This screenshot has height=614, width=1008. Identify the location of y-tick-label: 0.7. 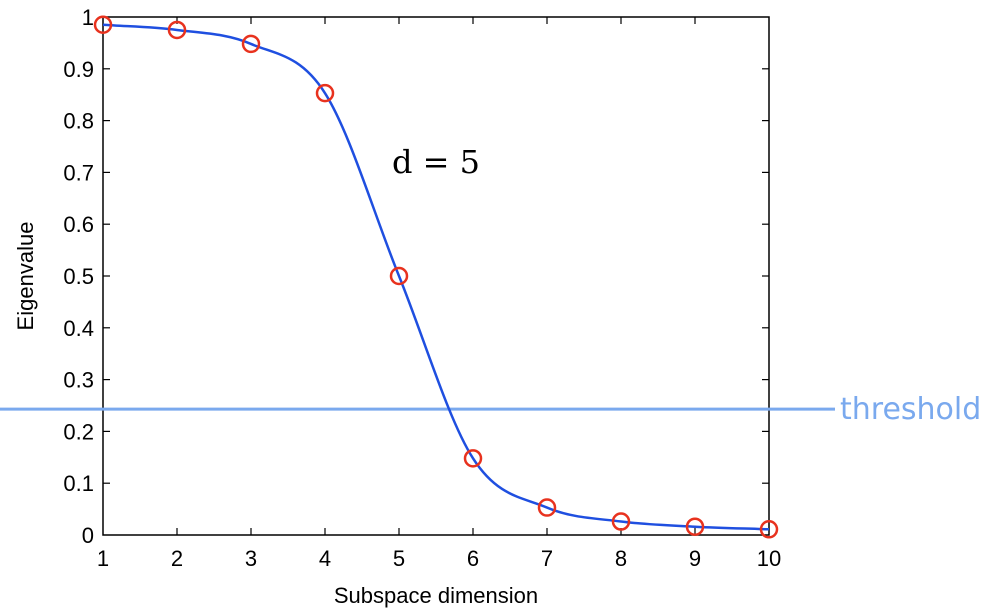
(78, 172).